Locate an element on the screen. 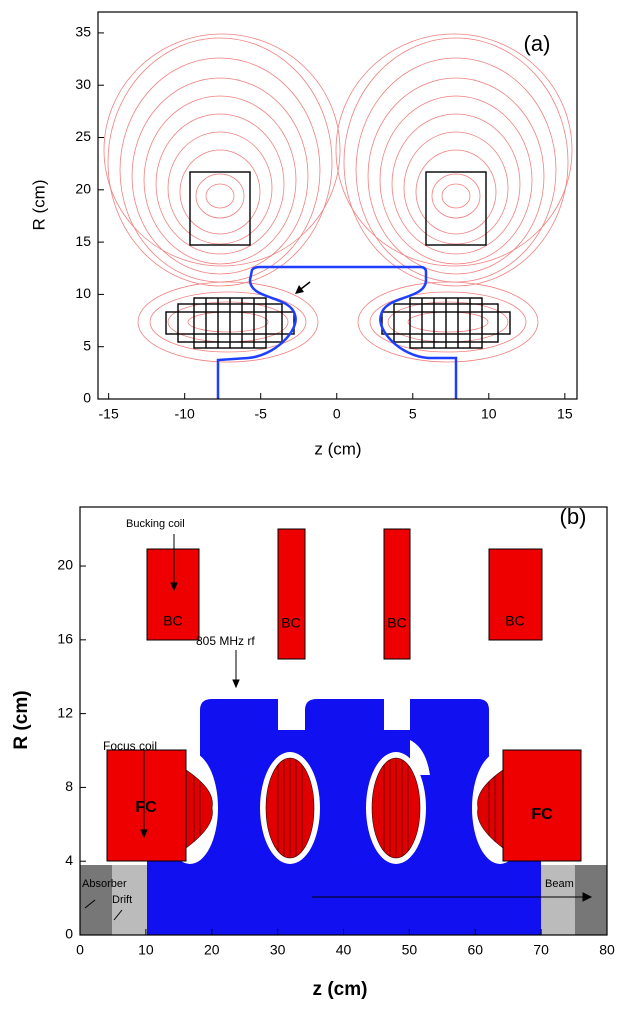 The height and width of the screenshot is (1013, 618). x-tick-label: 70 is located at coordinates (541, 950).